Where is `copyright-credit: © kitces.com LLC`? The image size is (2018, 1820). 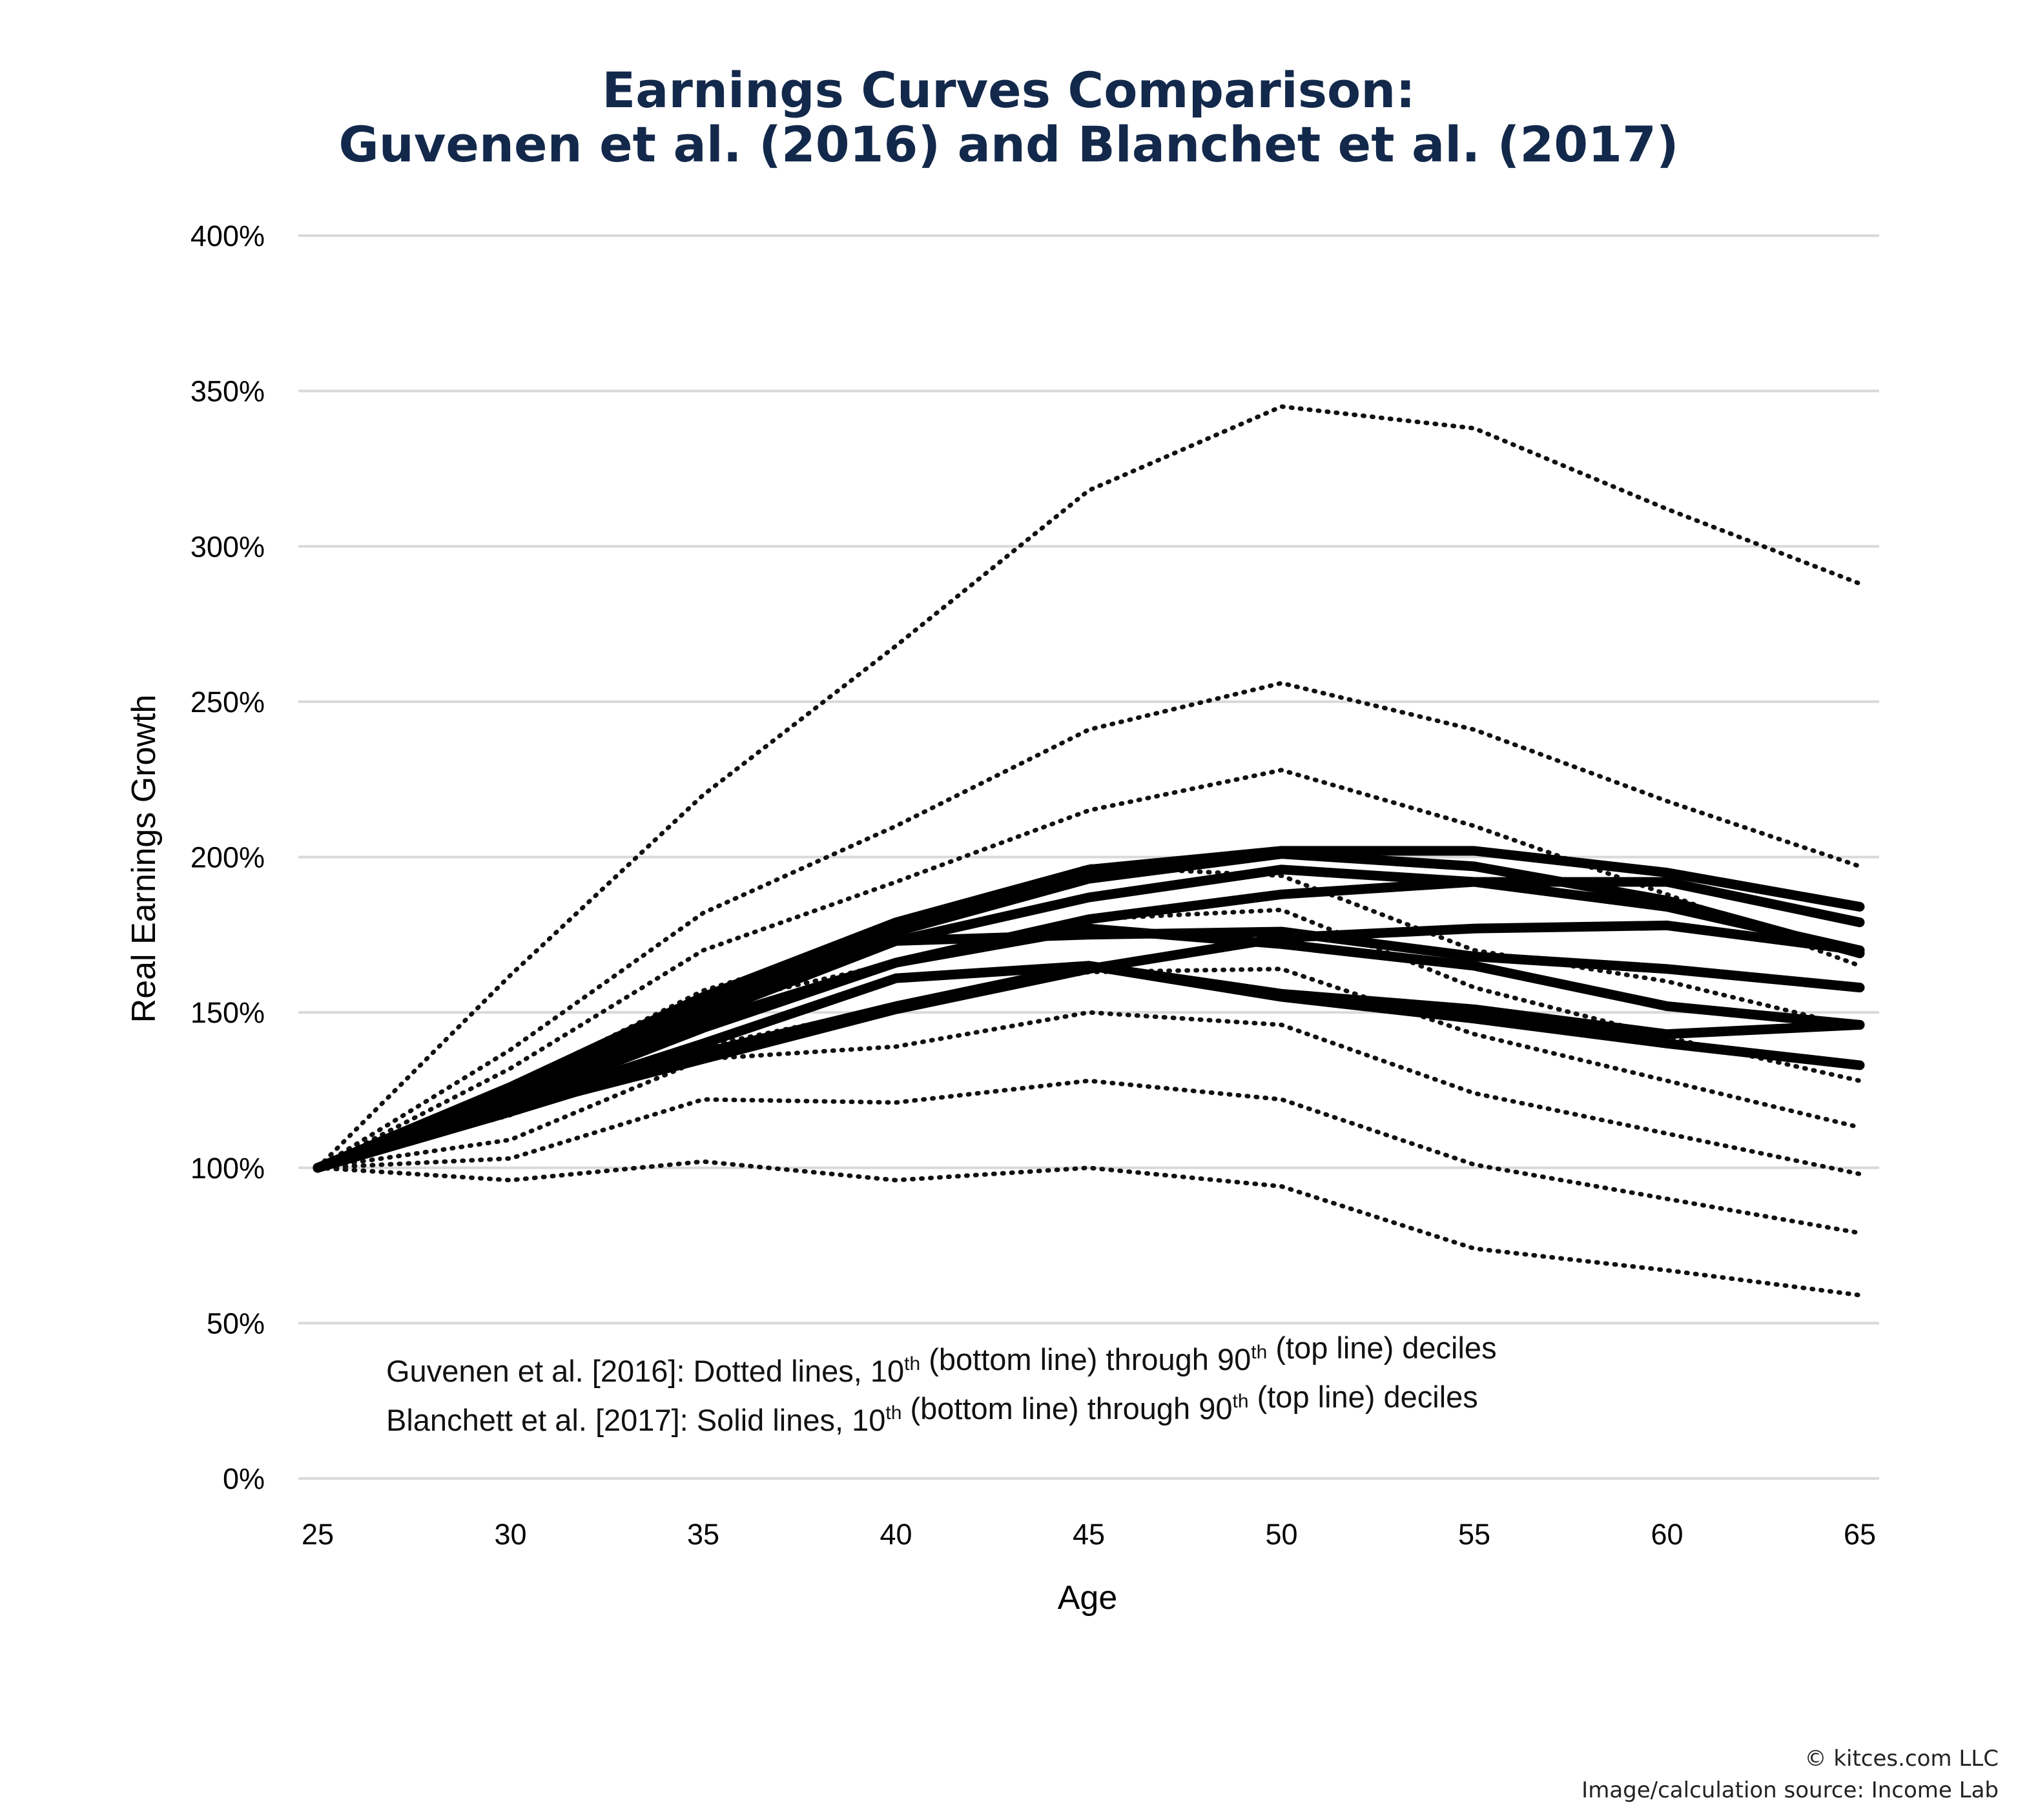 copyright-credit: © kitces.com LLC is located at coordinates (1902, 1759).